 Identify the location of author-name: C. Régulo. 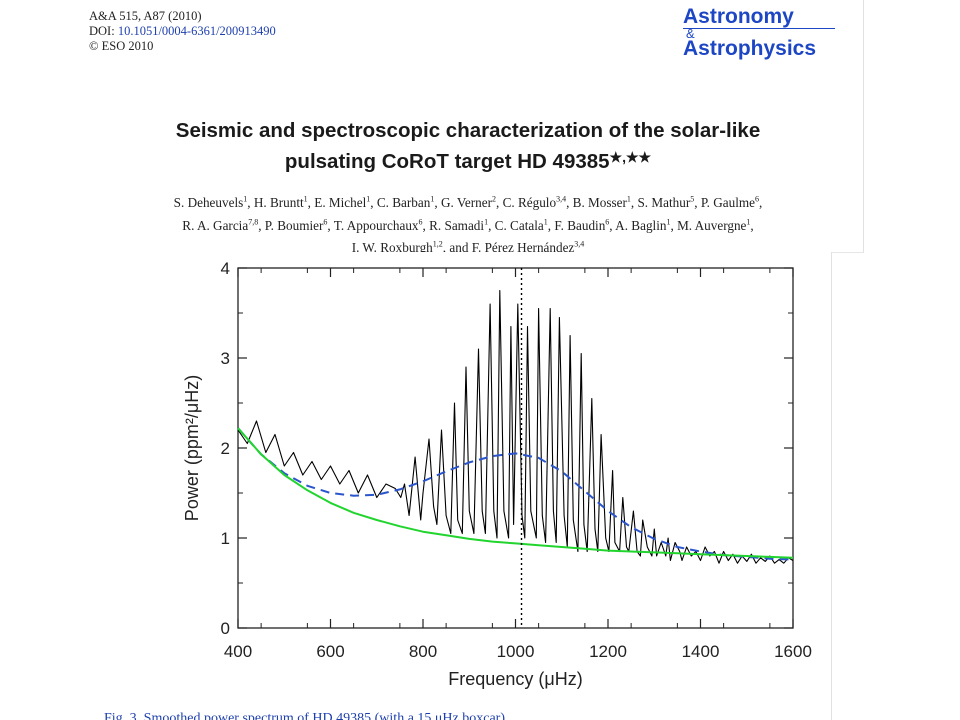
(529, 203).